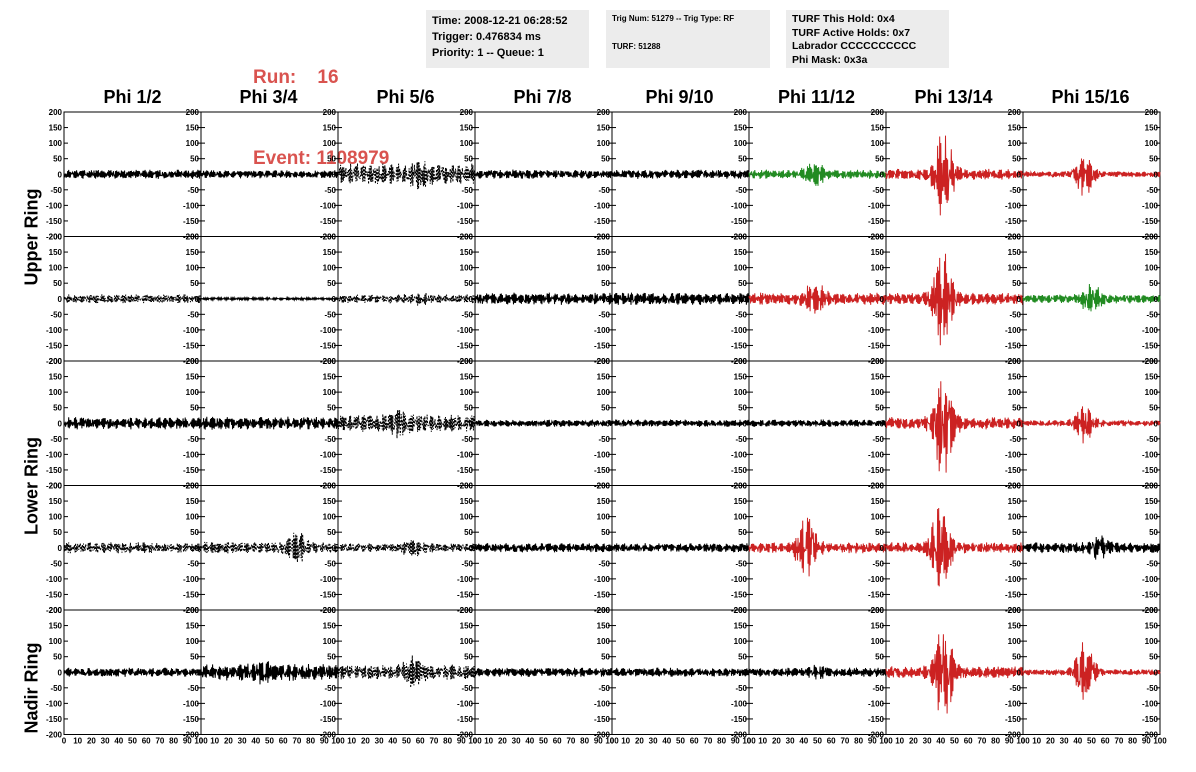 The image size is (1196, 772). I want to click on turf-active-holds-text: TURF Active Holds: 0x7, so click(851, 32).